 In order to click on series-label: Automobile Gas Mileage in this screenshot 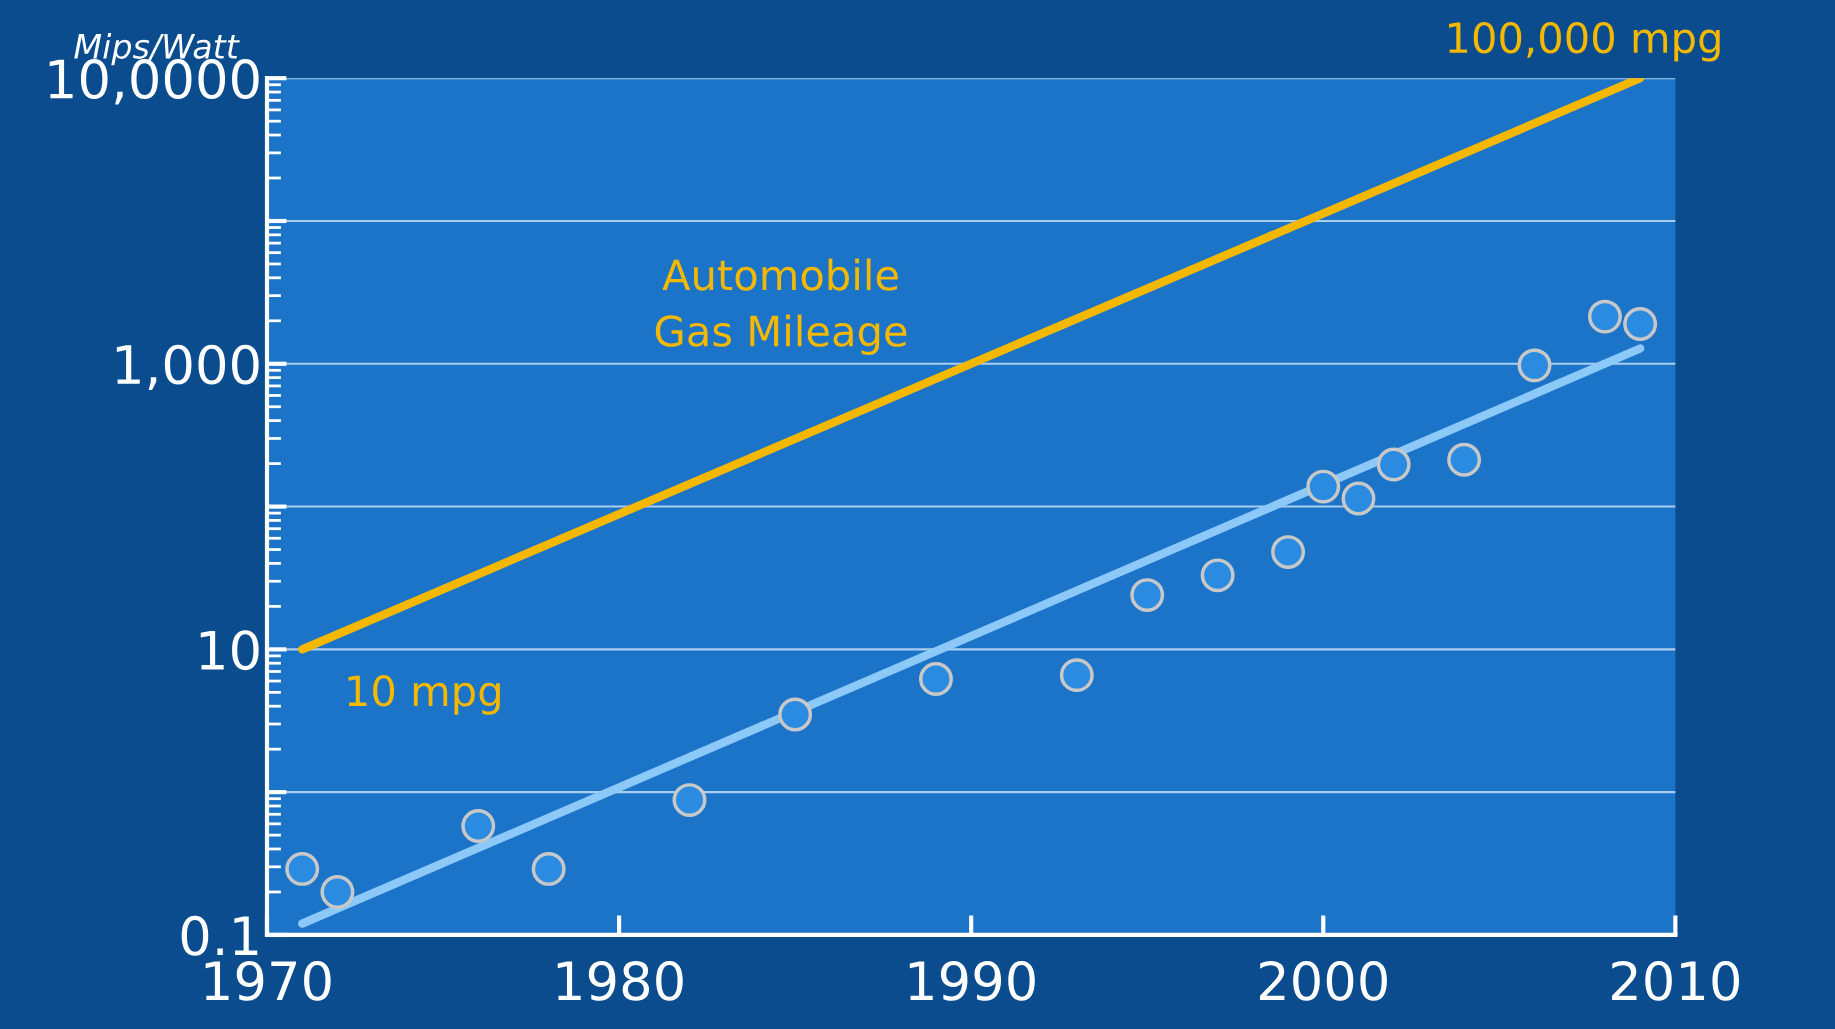, I will do `click(781, 306)`.